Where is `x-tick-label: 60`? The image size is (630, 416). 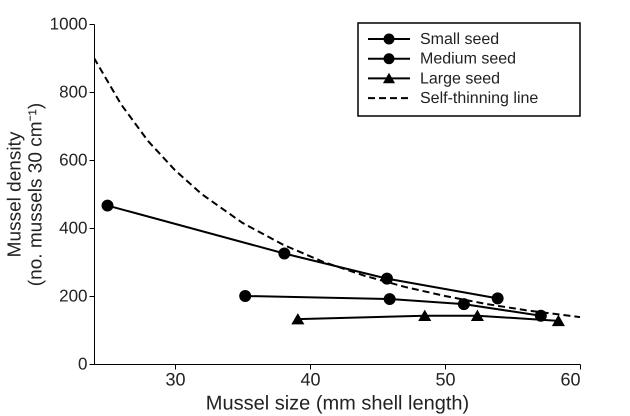
x-tick-label: 60 is located at coordinates (570, 380).